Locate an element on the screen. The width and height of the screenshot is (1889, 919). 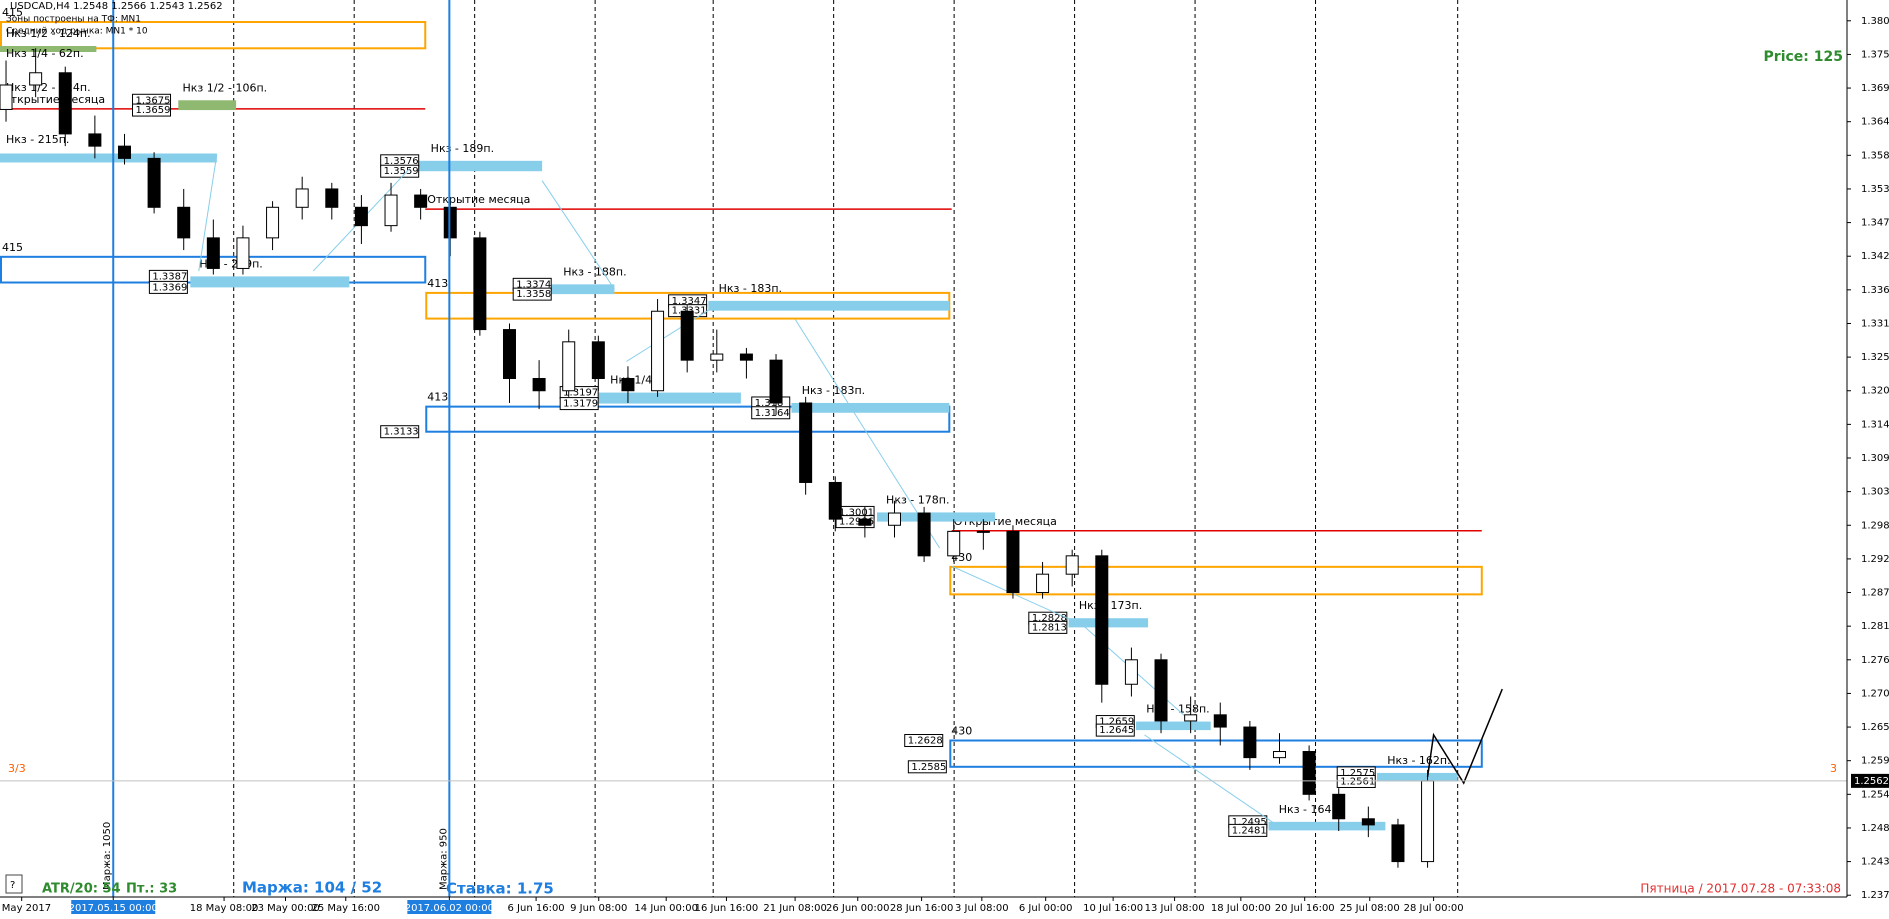
projection is located at coordinates (1464, 736).